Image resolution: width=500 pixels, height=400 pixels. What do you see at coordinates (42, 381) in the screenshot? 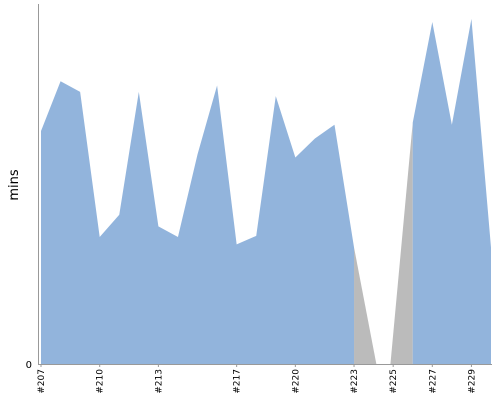
I see `x-tick-label: #207` at bounding box center [42, 381].